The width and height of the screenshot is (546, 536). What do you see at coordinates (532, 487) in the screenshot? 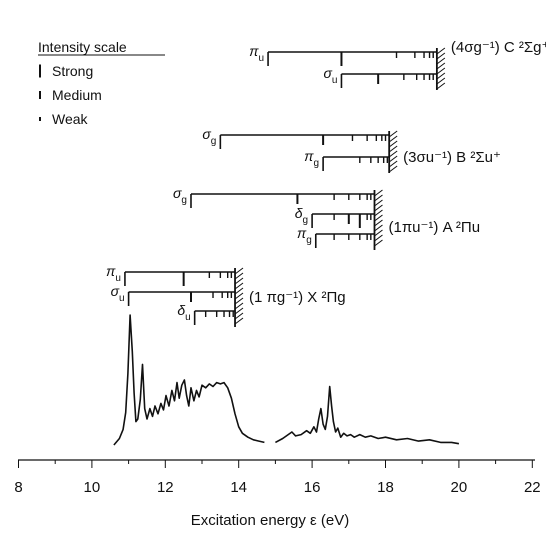
I see `x-tick-label: 22` at bounding box center [532, 487].